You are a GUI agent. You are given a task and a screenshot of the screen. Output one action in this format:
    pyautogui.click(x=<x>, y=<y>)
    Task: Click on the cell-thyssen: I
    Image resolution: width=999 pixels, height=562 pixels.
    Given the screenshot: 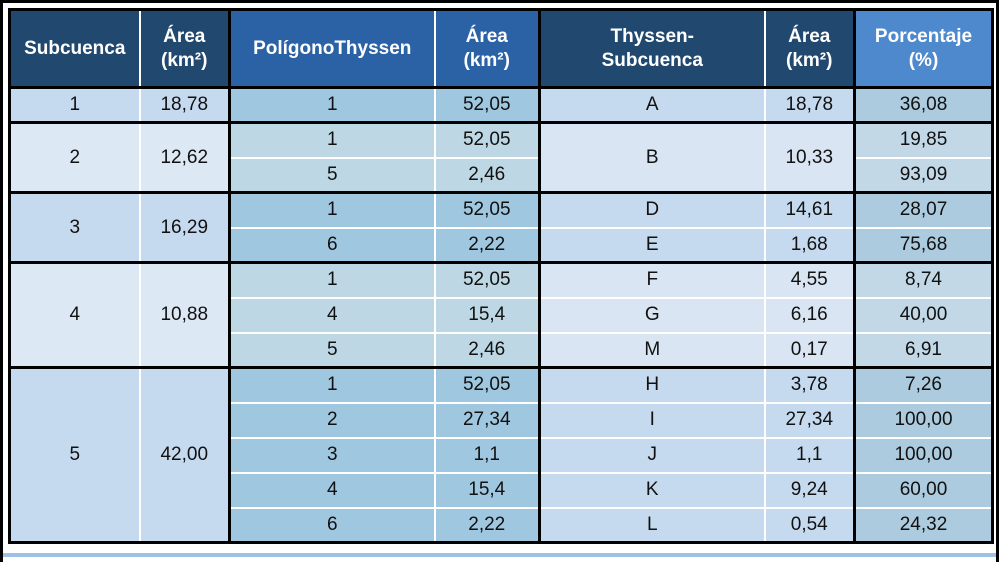 What is the action you would take?
    pyautogui.click(x=652, y=420)
    